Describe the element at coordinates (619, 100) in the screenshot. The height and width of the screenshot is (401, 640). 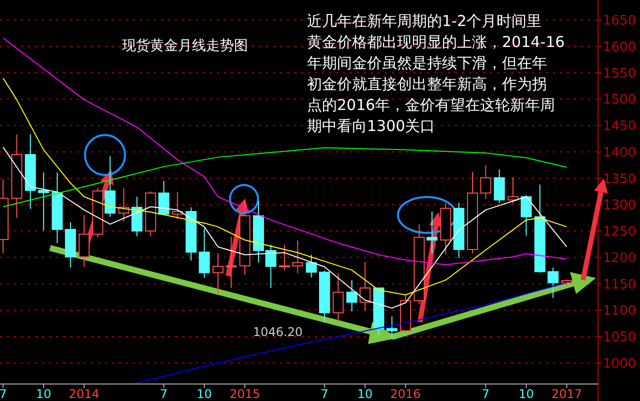
I see `y-tick-label: 1500` at that location.